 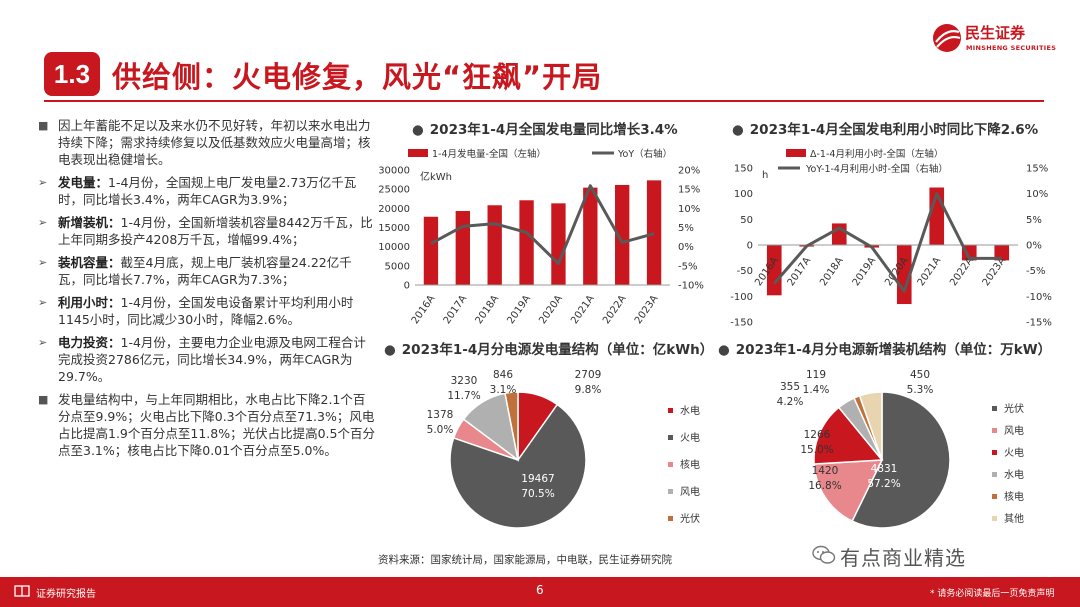 What do you see at coordinates (22, 591) in the screenshot?
I see `book-icon` at bounding box center [22, 591].